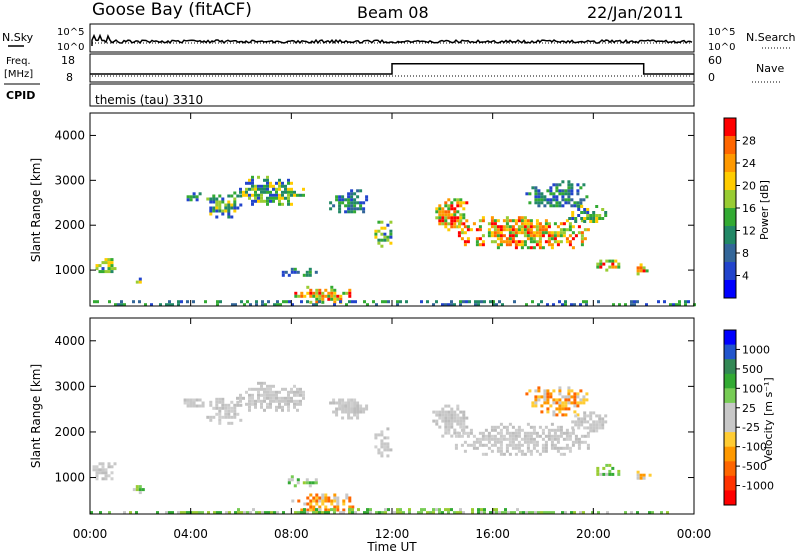 The width and height of the screenshot is (800, 558). What do you see at coordinates (711, 77) in the screenshot?
I see `freq-right-tick-bottom: 0` at bounding box center [711, 77].